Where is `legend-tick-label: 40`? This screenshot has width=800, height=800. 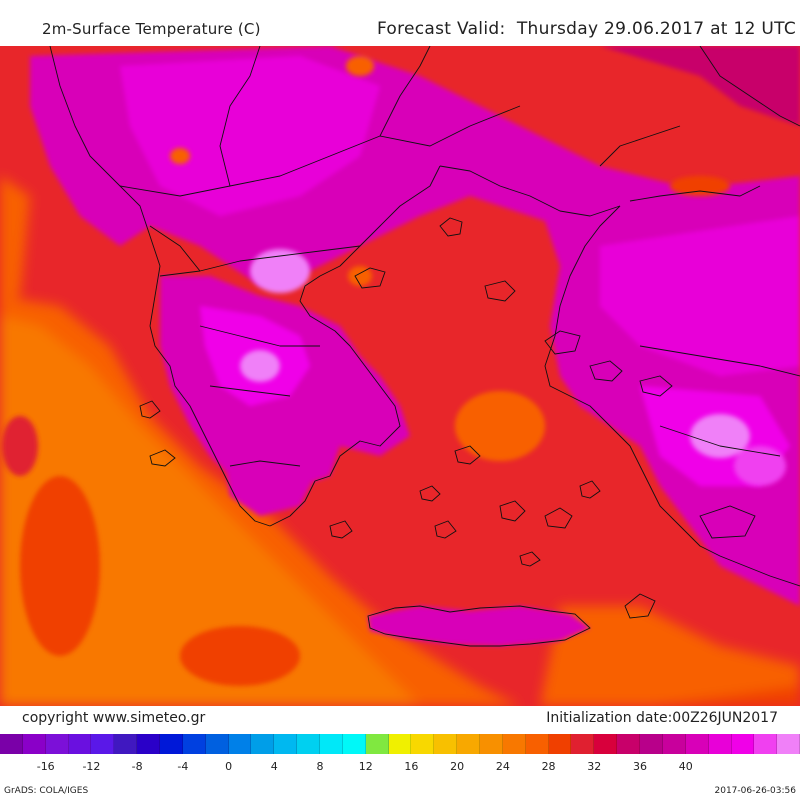 legend-tick-label: 40 is located at coordinates (685, 766).